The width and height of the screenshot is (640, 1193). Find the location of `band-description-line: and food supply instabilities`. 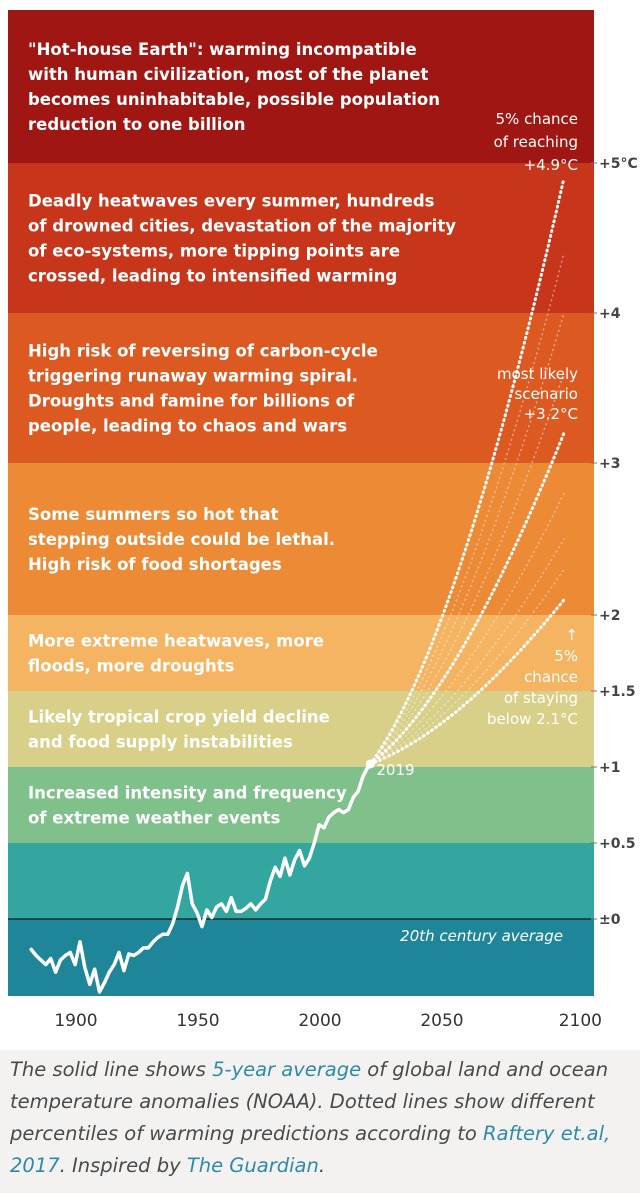

band-description-line: and food supply instabilities is located at coordinates (160, 742).